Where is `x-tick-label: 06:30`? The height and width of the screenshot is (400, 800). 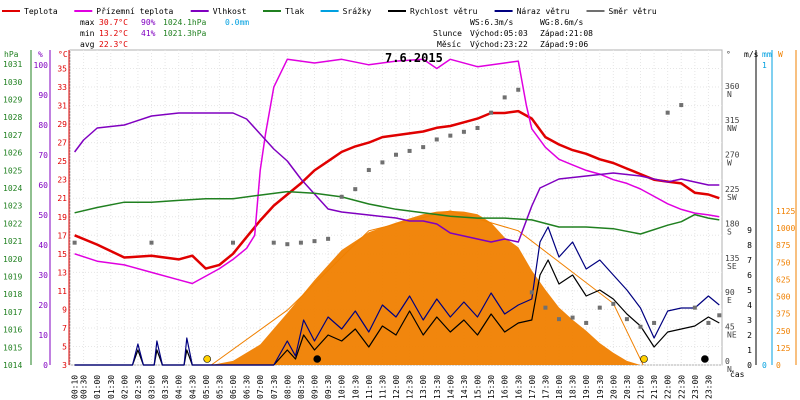
x-tick-label: 06:30 is located at coordinates (247, 387).